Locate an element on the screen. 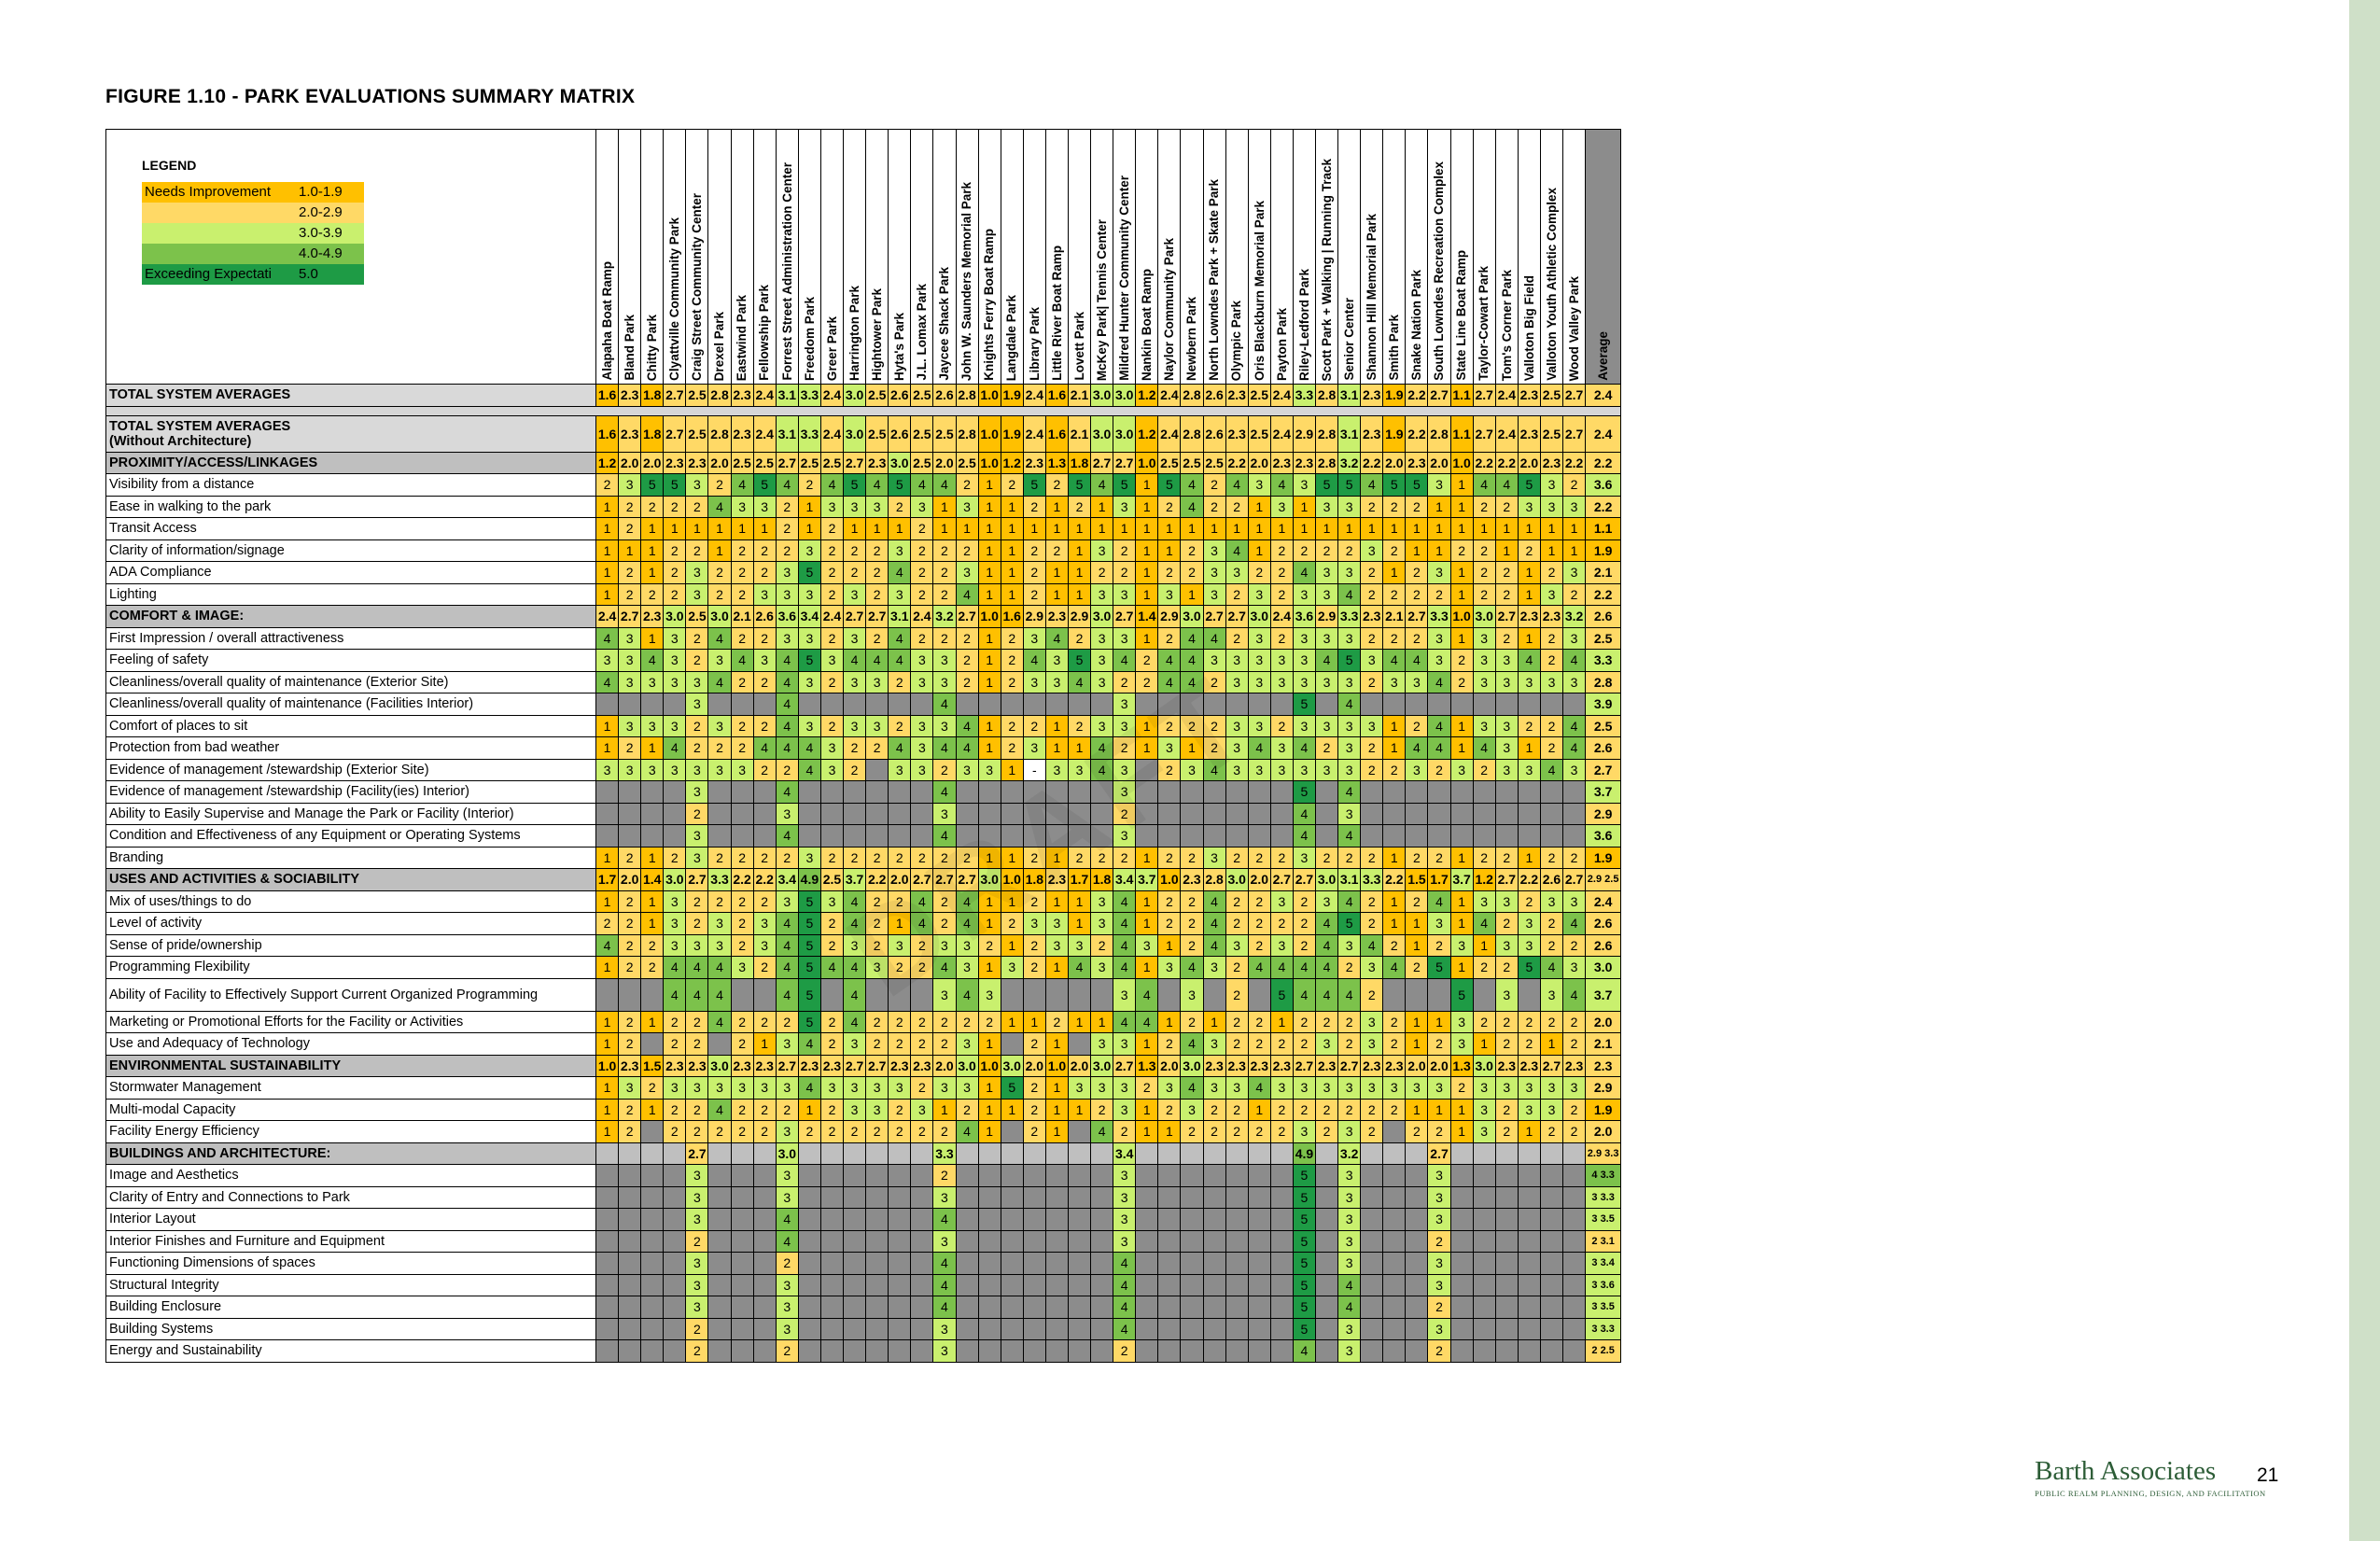  park-name: Langdale Park is located at coordinates (1011, 337).